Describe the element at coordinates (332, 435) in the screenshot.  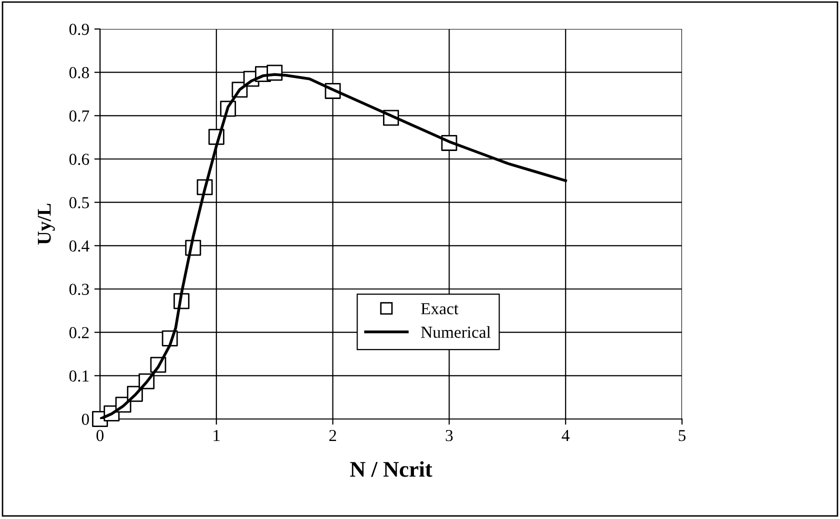
I see `x-tick-label: 2` at that location.